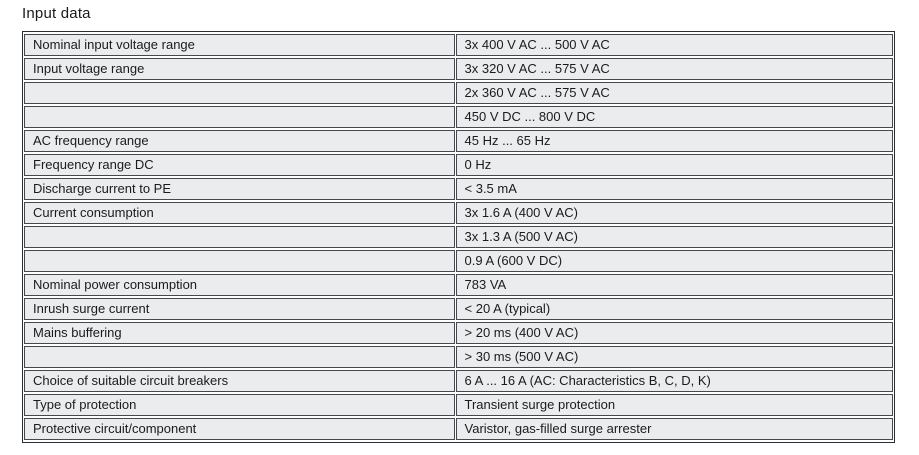 This screenshot has width=919, height=455. I want to click on spec-label-cell: Nominal power consumption, so click(239, 285).